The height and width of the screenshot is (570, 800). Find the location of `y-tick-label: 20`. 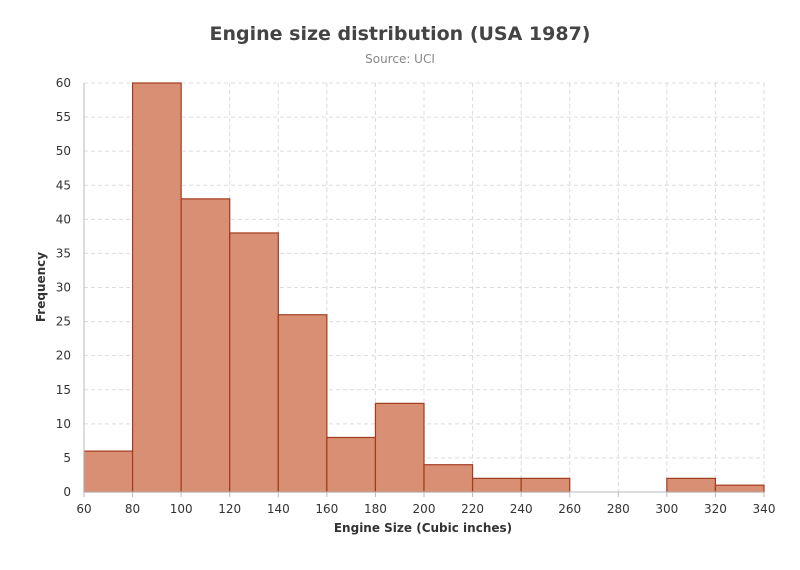

y-tick-label: 20 is located at coordinates (63, 356).